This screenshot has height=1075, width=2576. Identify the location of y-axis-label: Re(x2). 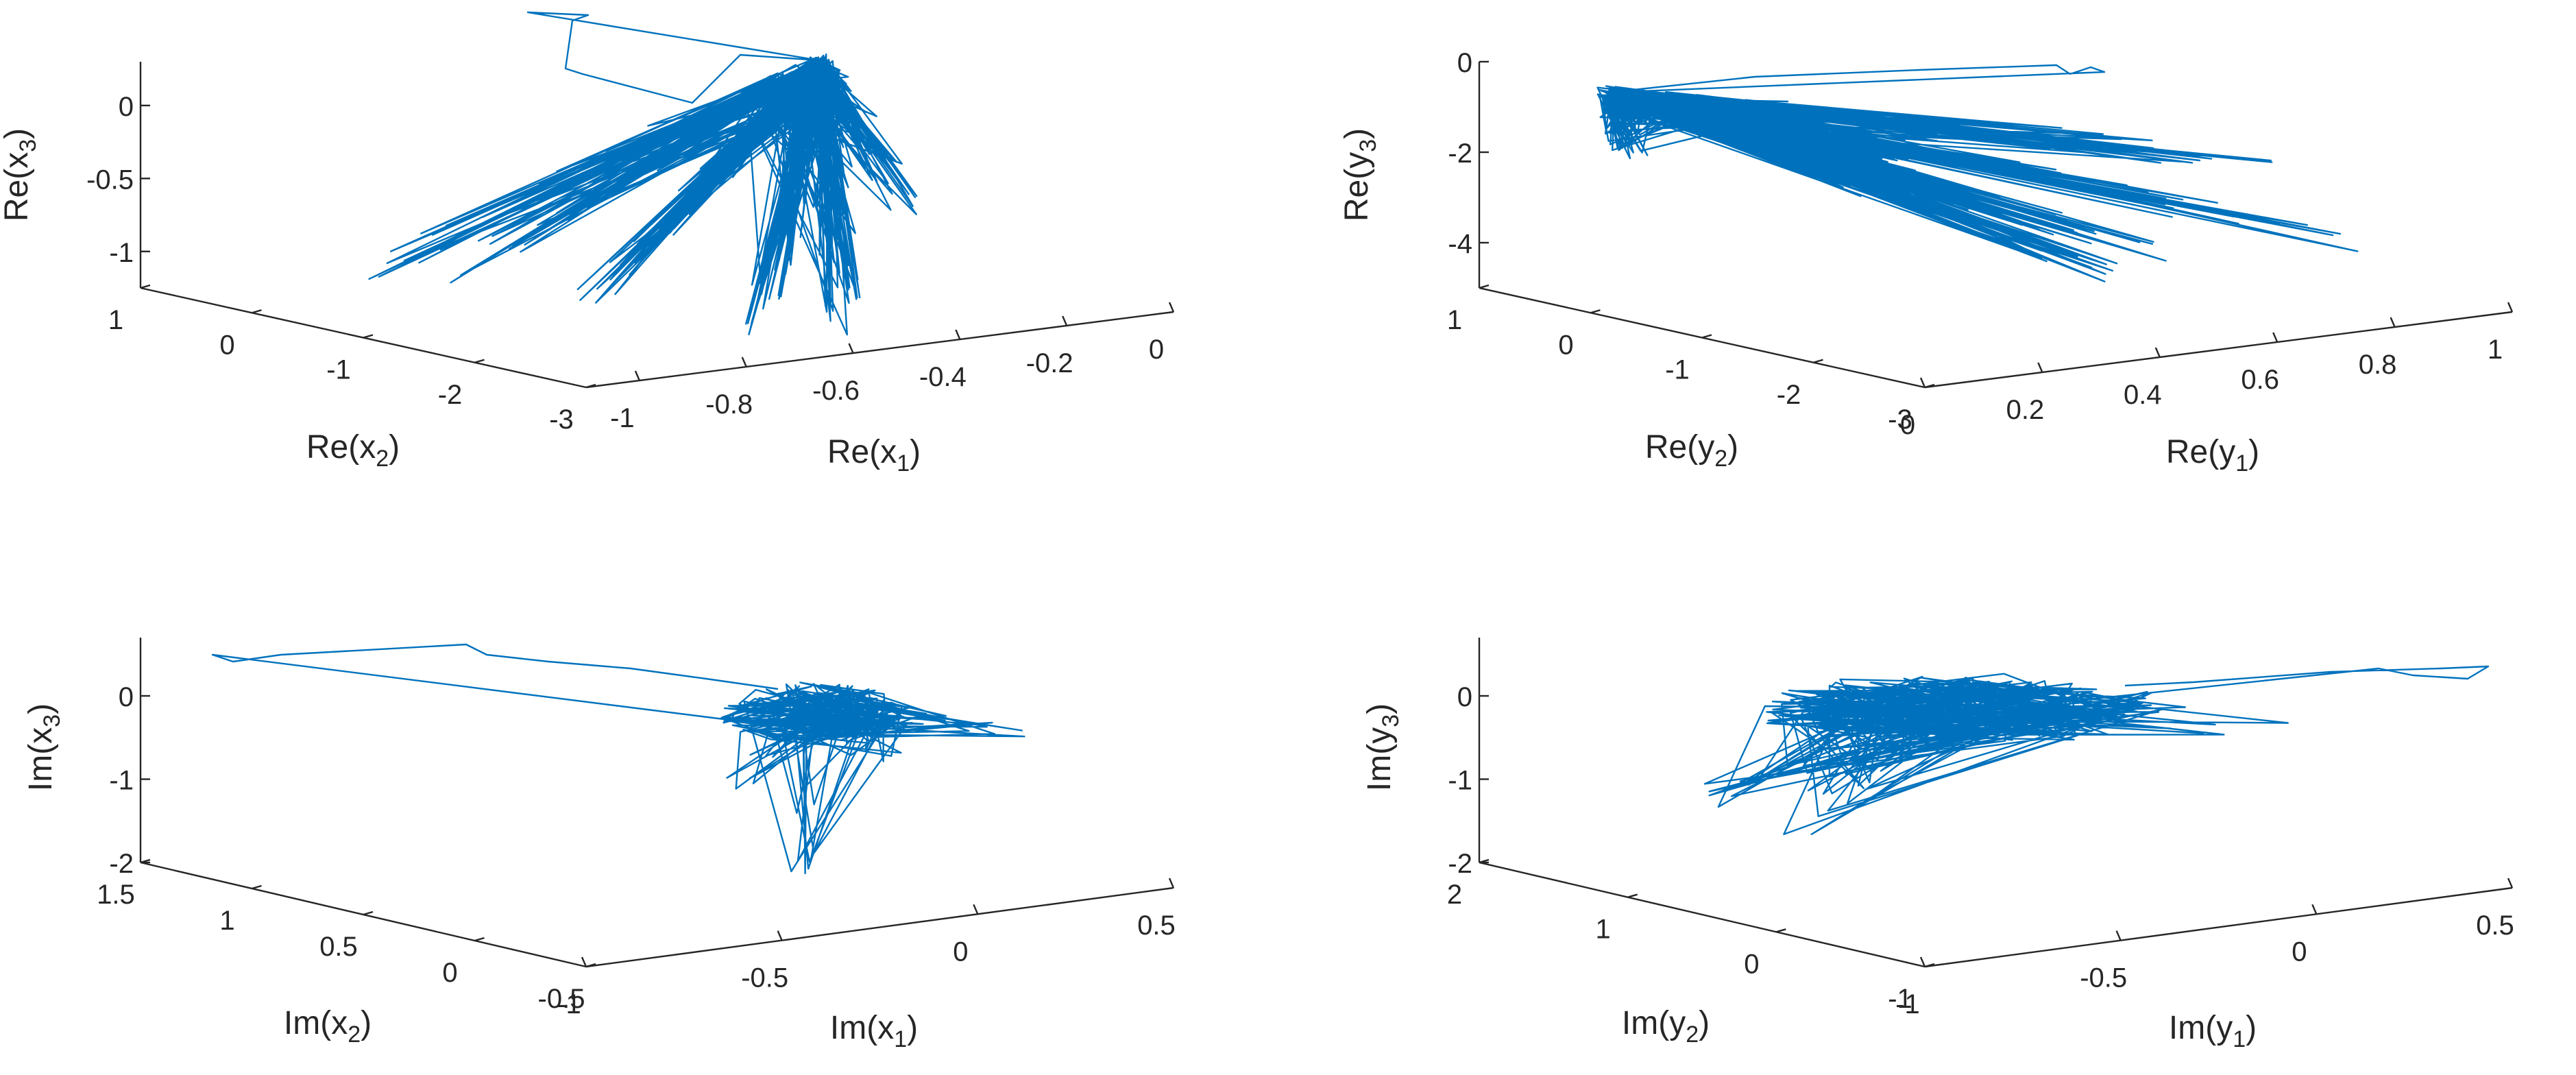
(353, 450).